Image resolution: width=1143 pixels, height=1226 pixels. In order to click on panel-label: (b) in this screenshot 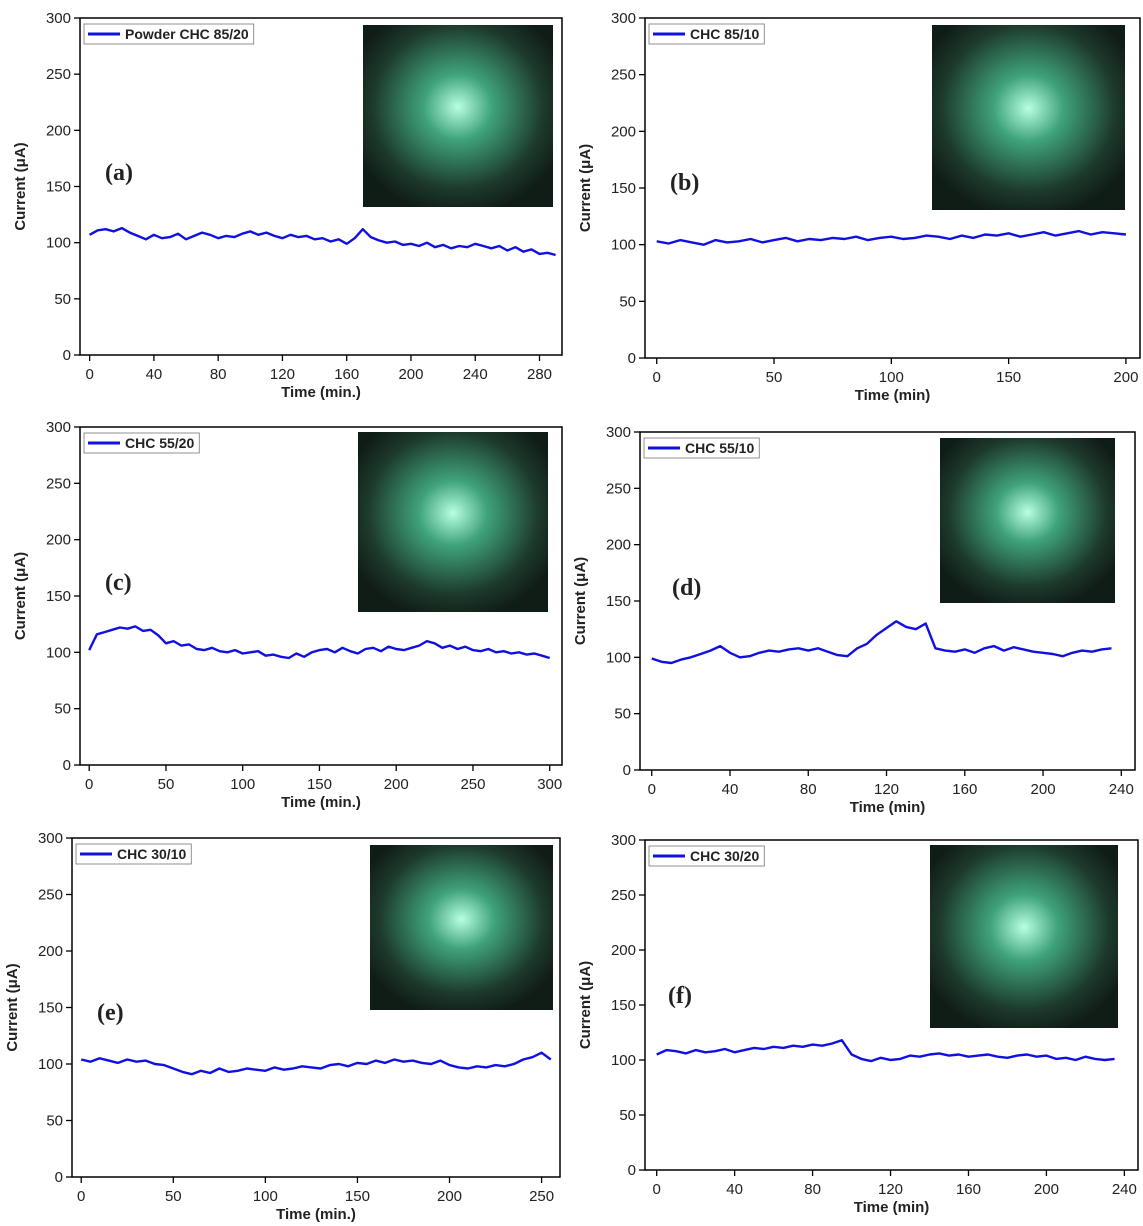, I will do `click(684, 183)`.